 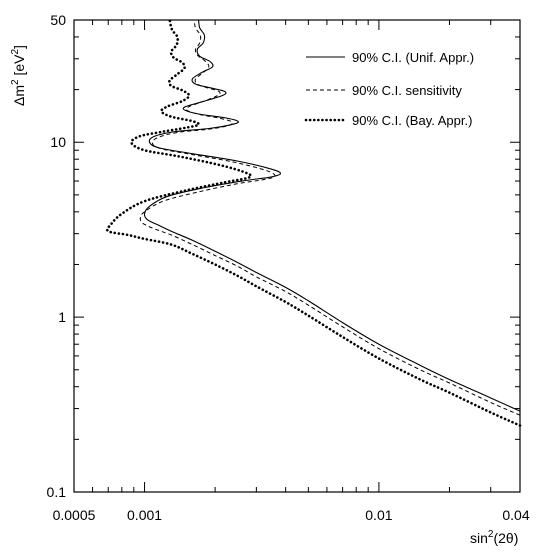 What do you see at coordinates (413, 57) in the screenshot?
I see `legend-label-unif: 90% C.I. (Unif. Appr.)` at bounding box center [413, 57].